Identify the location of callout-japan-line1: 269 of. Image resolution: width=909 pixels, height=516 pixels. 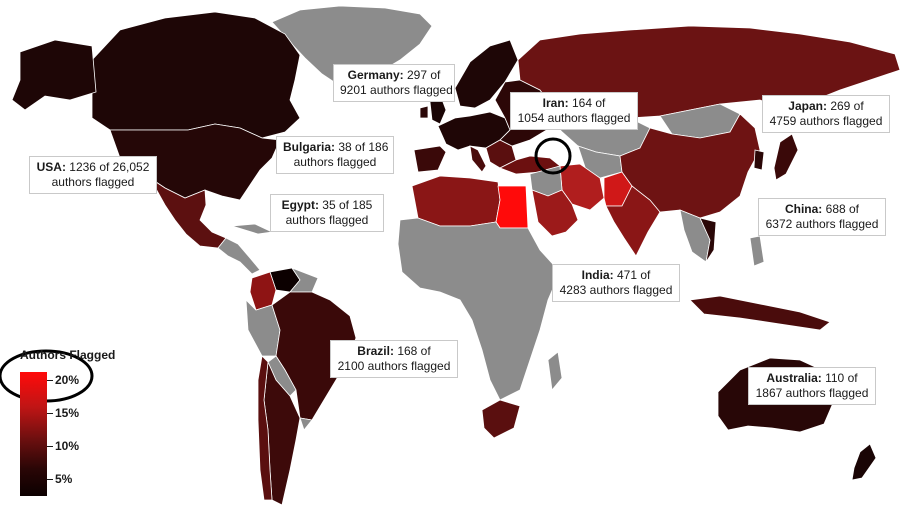
(845, 106).